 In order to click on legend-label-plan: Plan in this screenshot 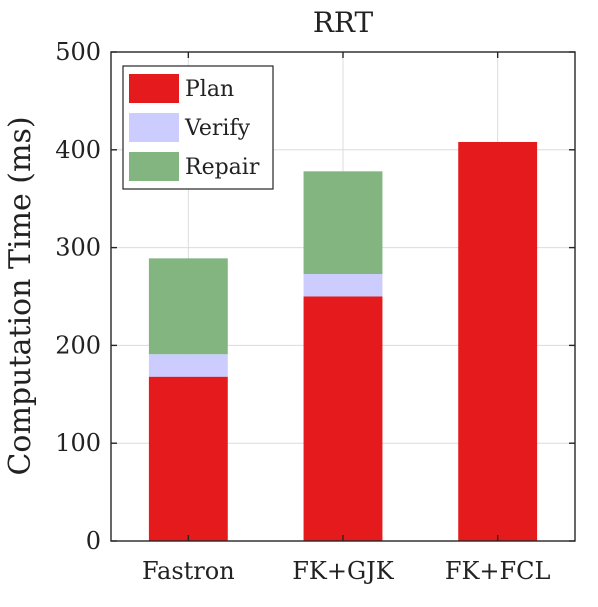, I will do `click(209, 89)`.